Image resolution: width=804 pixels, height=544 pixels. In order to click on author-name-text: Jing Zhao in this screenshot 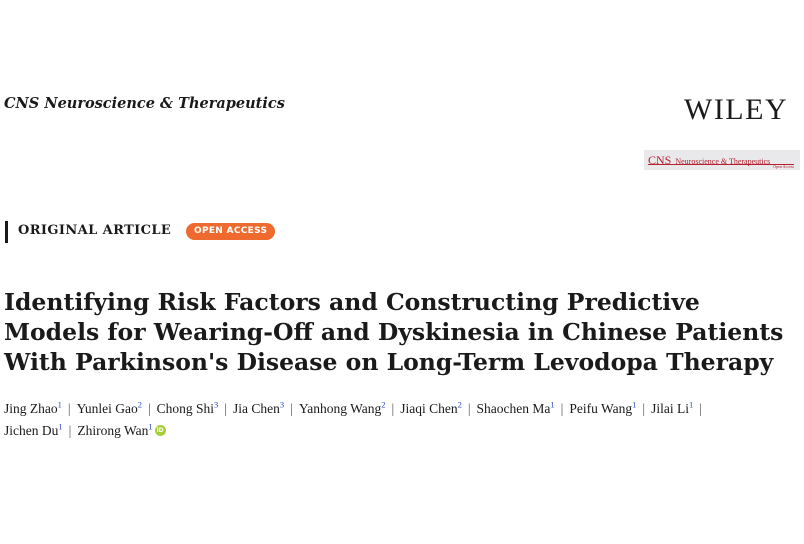, I will do `click(31, 408)`.